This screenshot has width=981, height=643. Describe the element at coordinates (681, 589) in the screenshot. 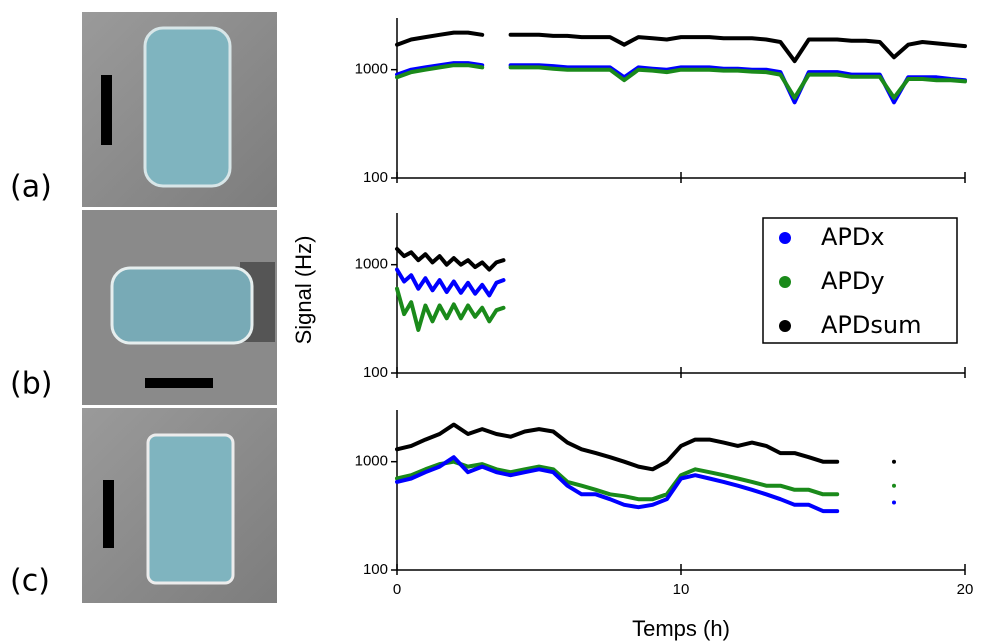

I see `x-tick-label: 10` at that location.